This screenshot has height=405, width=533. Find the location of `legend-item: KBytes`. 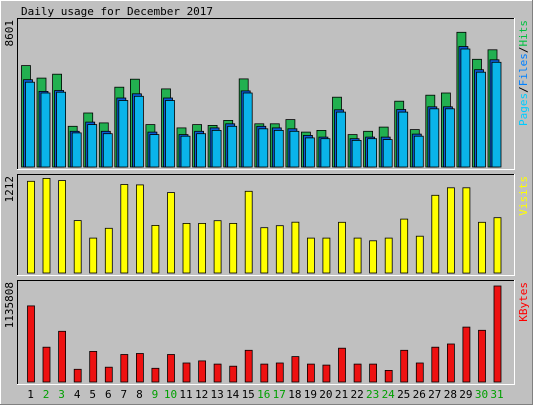

legend-item: KBytes is located at coordinates (523, 302).